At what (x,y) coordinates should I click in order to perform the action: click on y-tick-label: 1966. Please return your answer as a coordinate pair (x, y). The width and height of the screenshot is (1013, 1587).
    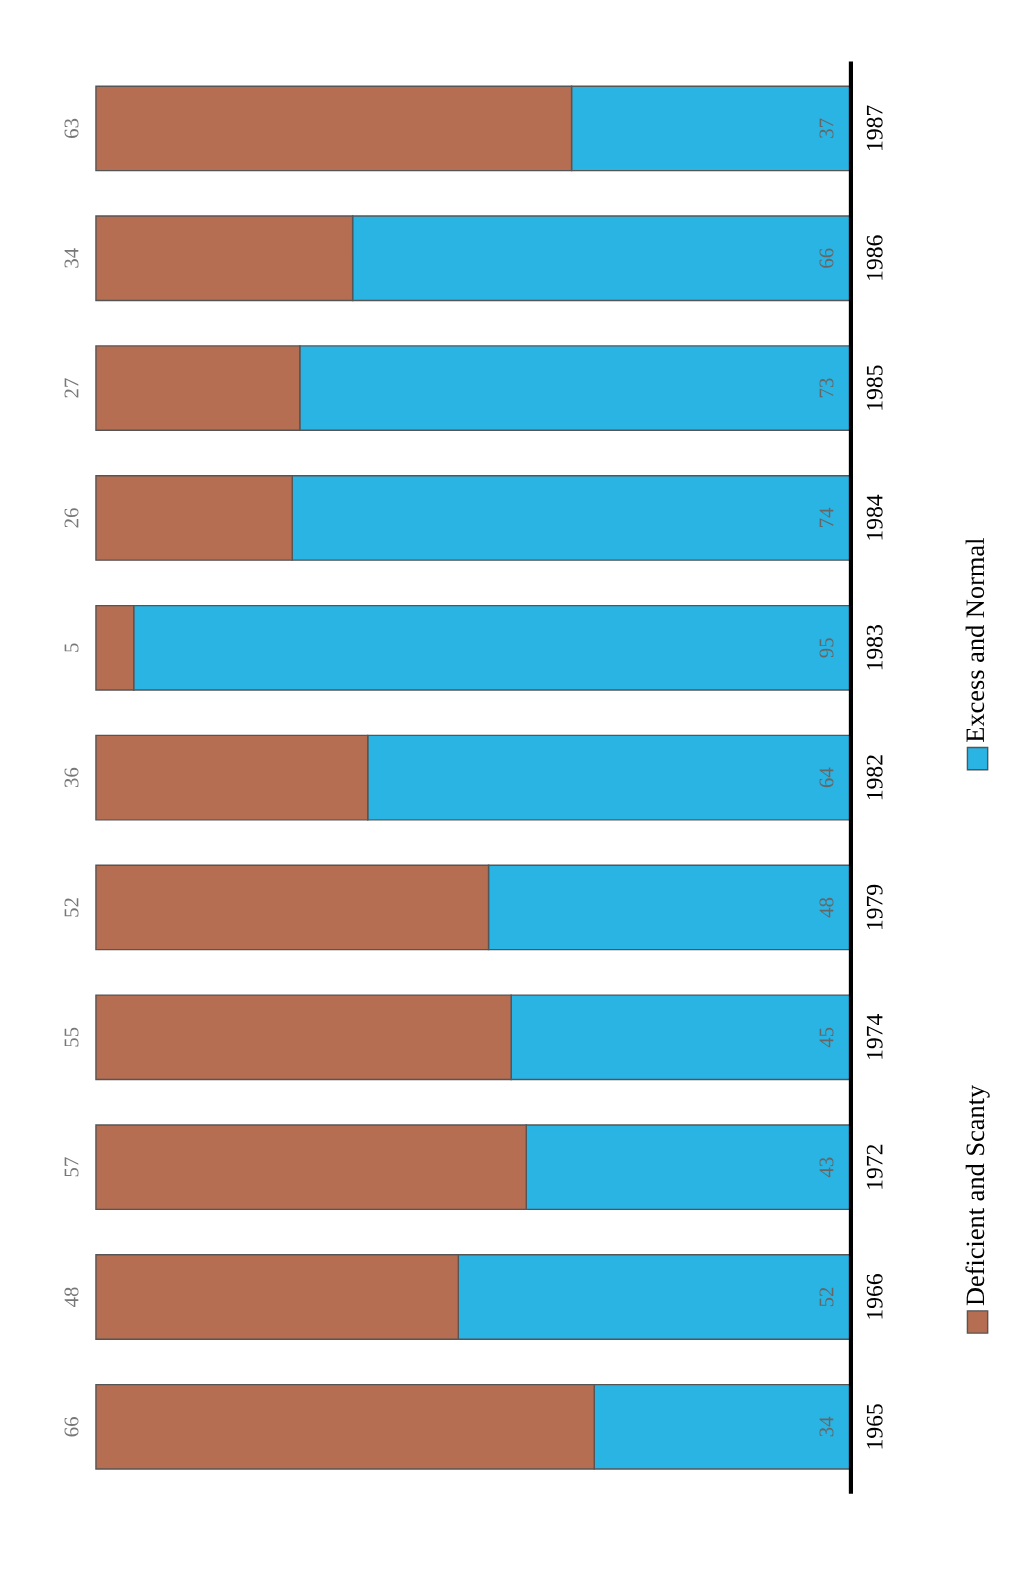
    Looking at the image, I should click on (874, 1296).